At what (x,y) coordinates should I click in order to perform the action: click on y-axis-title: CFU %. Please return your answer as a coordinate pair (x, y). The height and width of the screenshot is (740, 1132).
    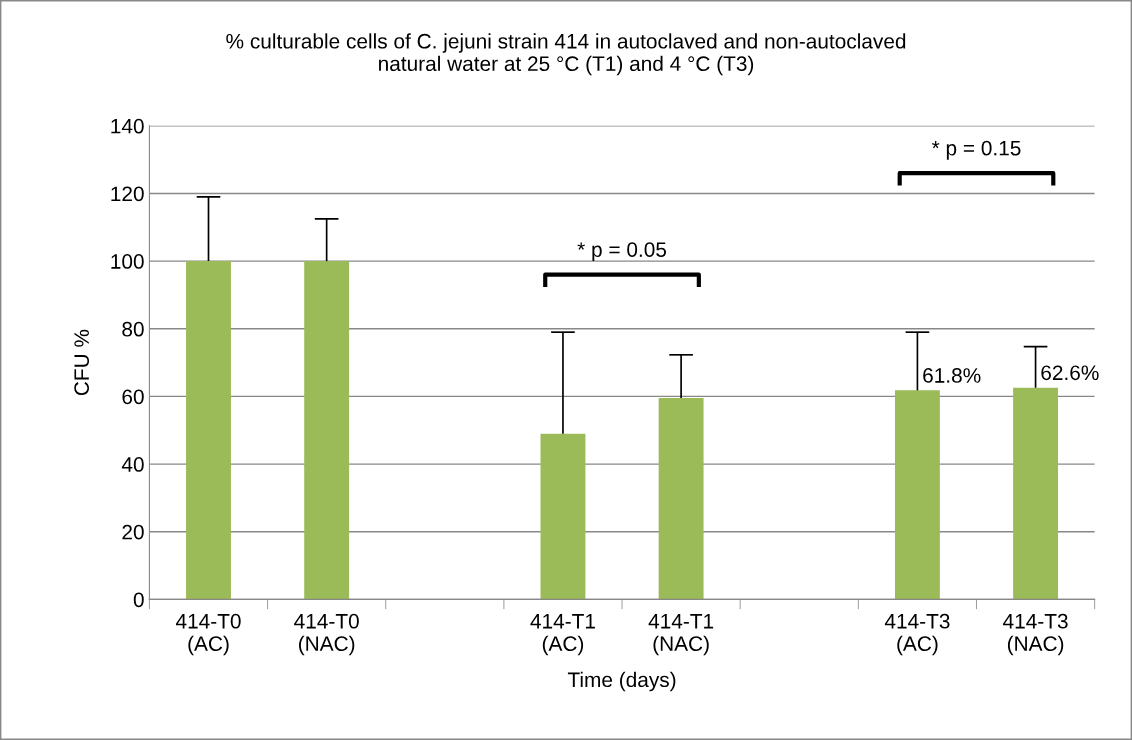
    Looking at the image, I should click on (82, 362).